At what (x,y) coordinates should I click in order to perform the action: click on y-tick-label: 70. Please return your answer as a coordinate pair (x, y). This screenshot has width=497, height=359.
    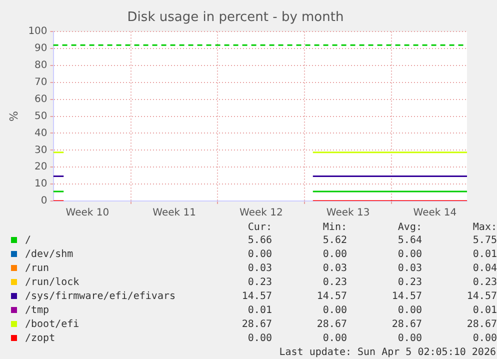
    Looking at the image, I should click on (41, 82).